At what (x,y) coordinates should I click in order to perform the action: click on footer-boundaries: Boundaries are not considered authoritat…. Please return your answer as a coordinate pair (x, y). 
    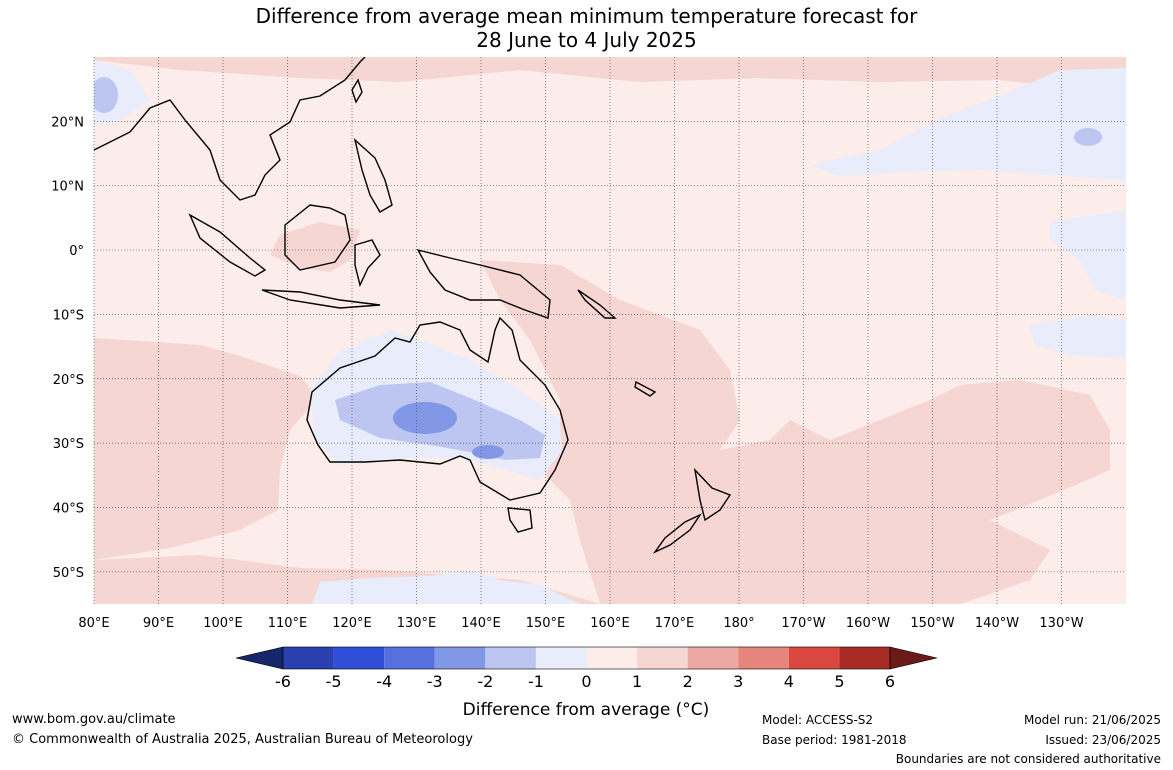
    Looking at the image, I should click on (1028, 759).